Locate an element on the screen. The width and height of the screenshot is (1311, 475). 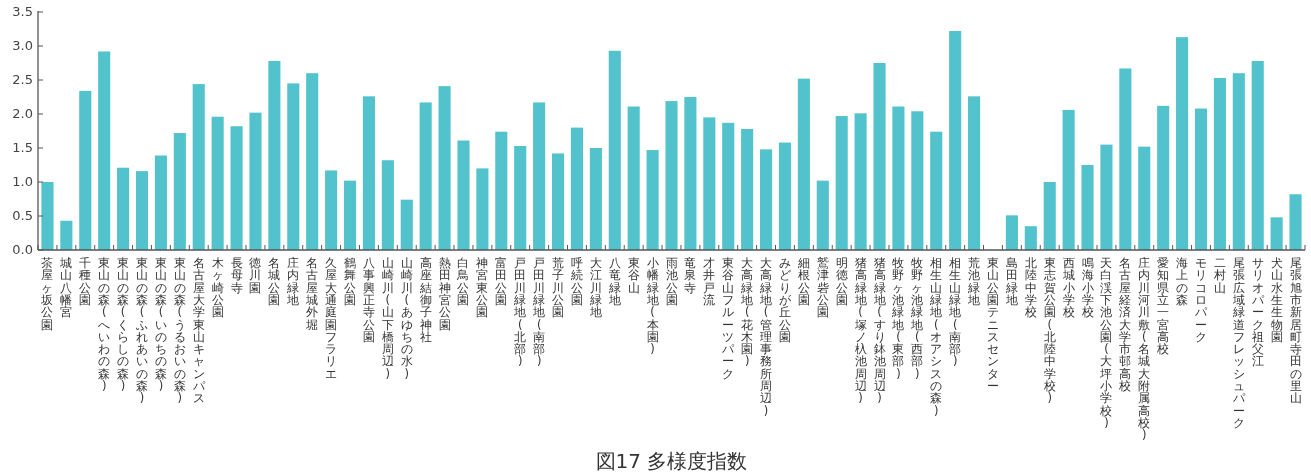
category-label: 東山の森(くらしの森) is located at coordinates (123, 324).